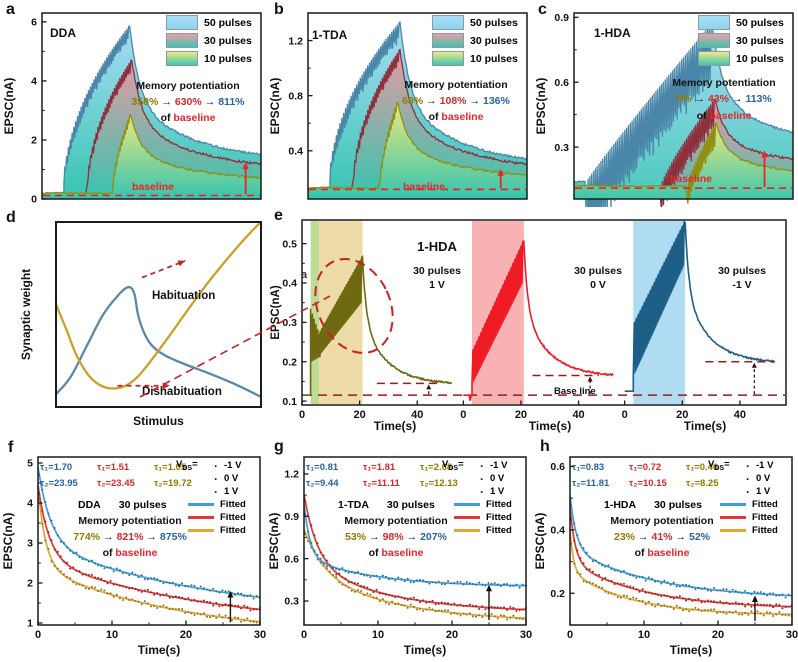 This screenshot has height=662, width=798. Describe the element at coordinates (170, 467) in the screenshot. I see `tau1-olive: τ₁=1.05` at that location.